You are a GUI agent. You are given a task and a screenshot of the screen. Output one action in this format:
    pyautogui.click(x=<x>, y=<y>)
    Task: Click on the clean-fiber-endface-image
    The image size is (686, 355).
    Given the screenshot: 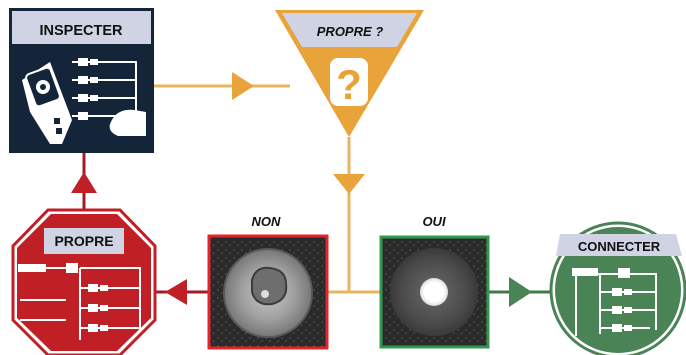 What is the action you would take?
    pyautogui.click(x=434, y=292)
    